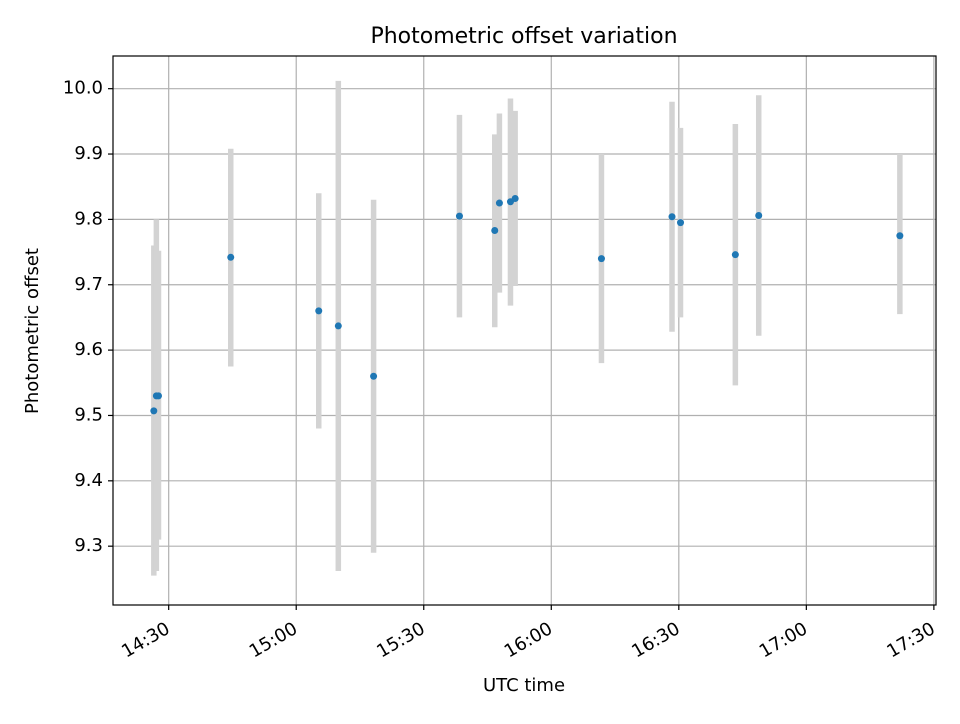 This screenshot has width=960, height=724. What do you see at coordinates (88, 218) in the screenshot?
I see `y-tick-label: 9.8` at bounding box center [88, 218].